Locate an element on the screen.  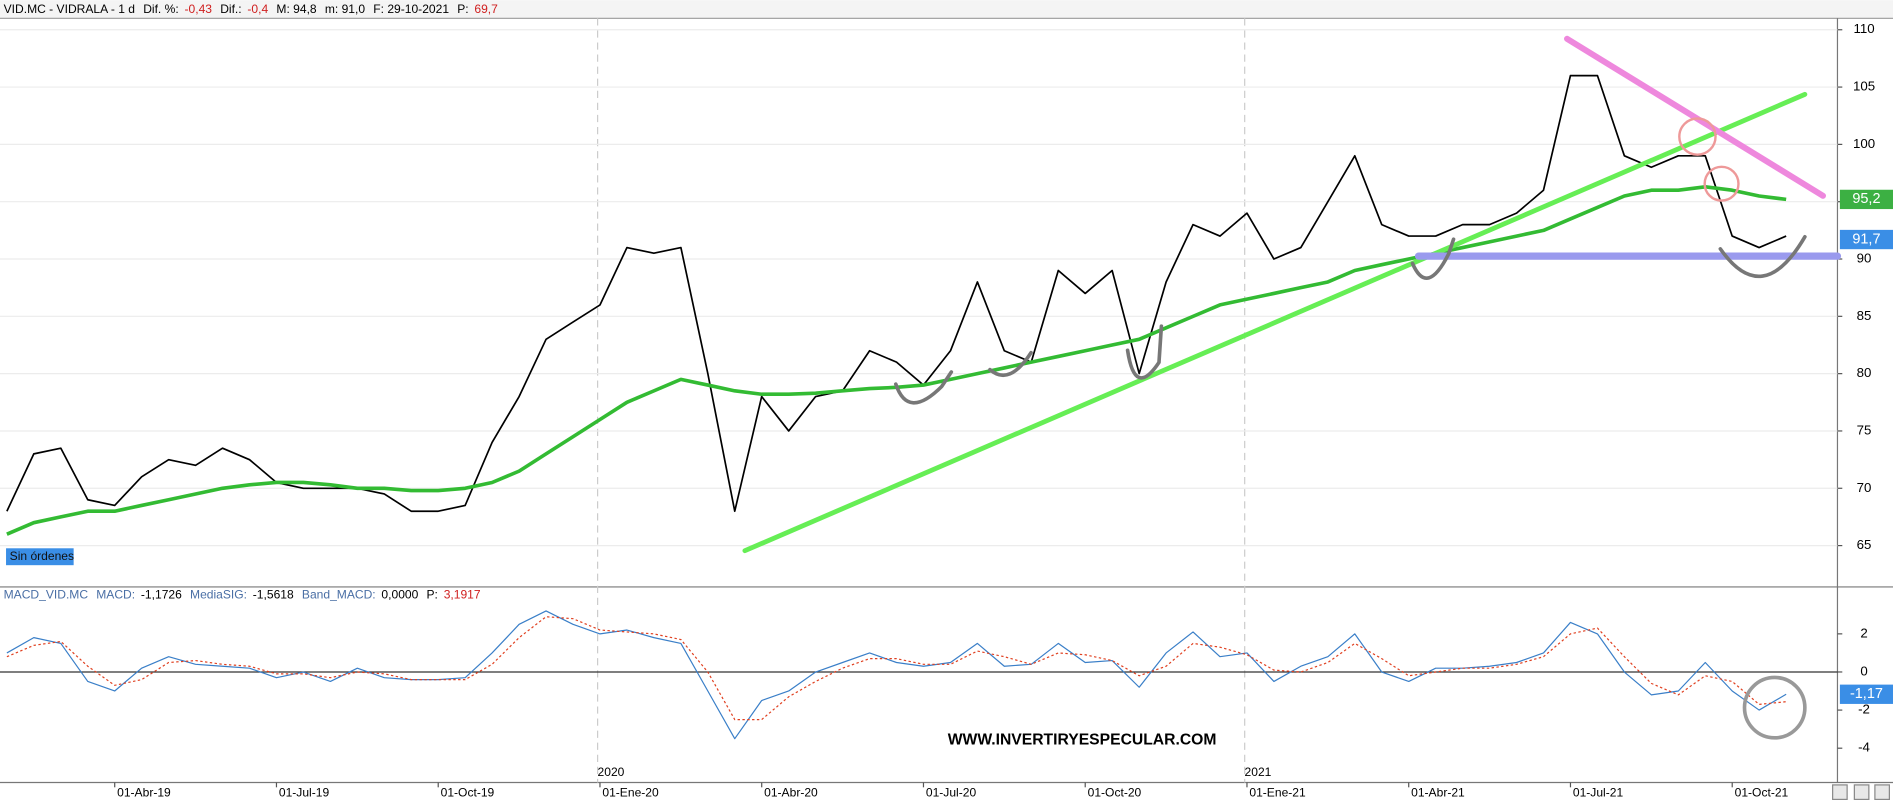
y-tick-label: 2 is located at coordinates (1863, 632).